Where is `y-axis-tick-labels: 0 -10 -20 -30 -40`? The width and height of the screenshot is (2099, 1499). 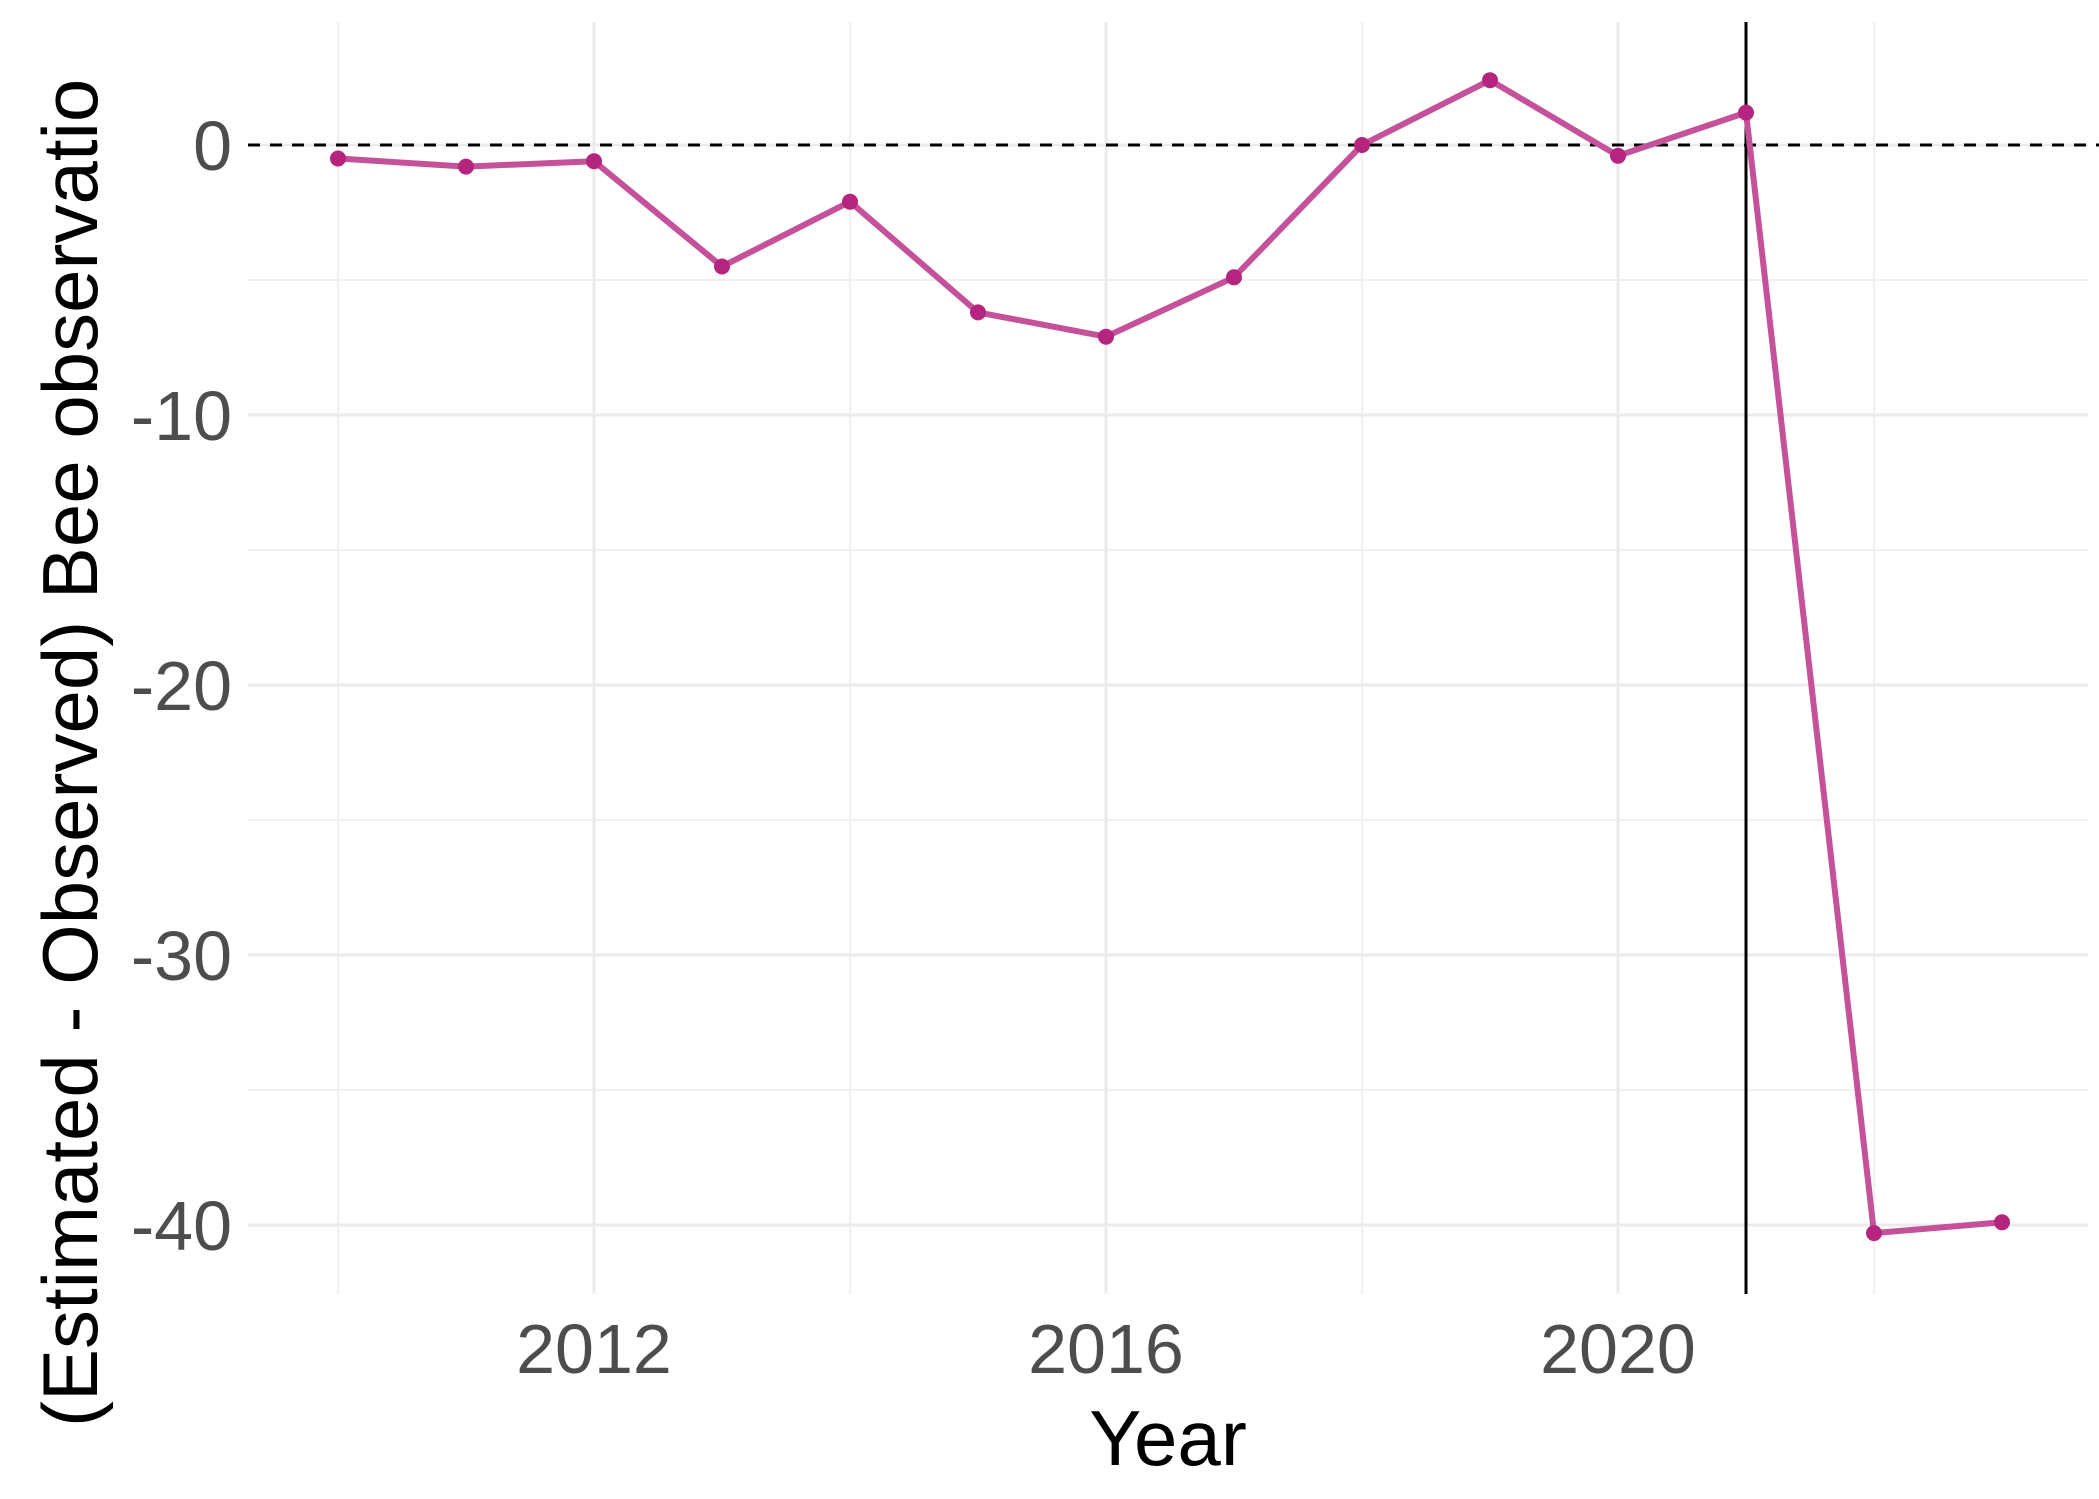
y-axis-tick-labels: 0 -10 -20 -30 -40 is located at coordinates (181, 686).